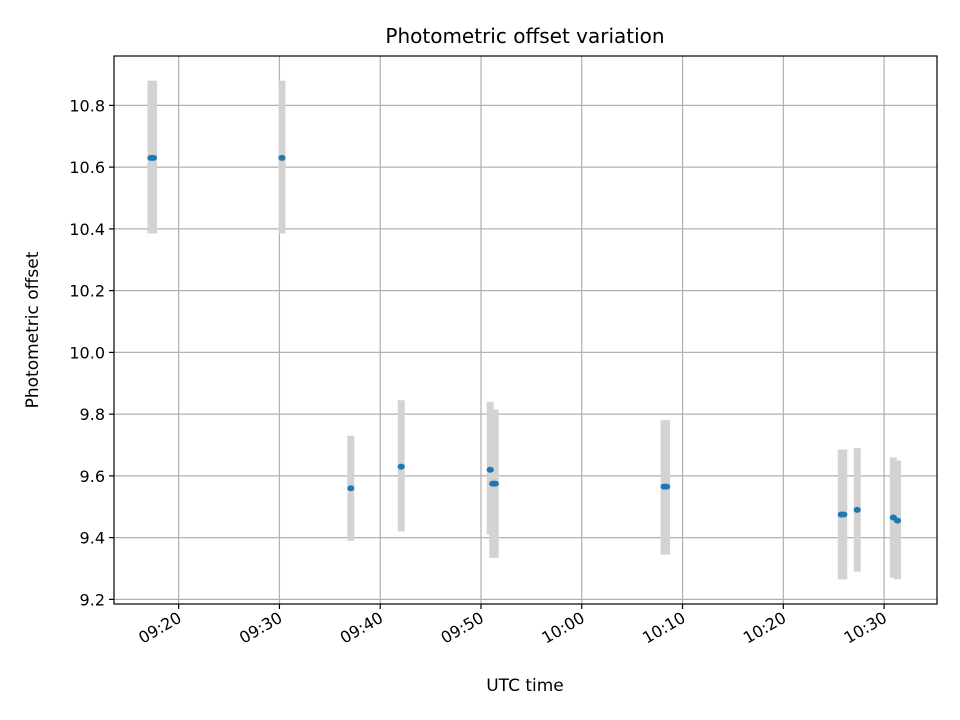 The height and width of the screenshot is (720, 960). I want to click on y-tick-label: 9.2, so click(92, 599).